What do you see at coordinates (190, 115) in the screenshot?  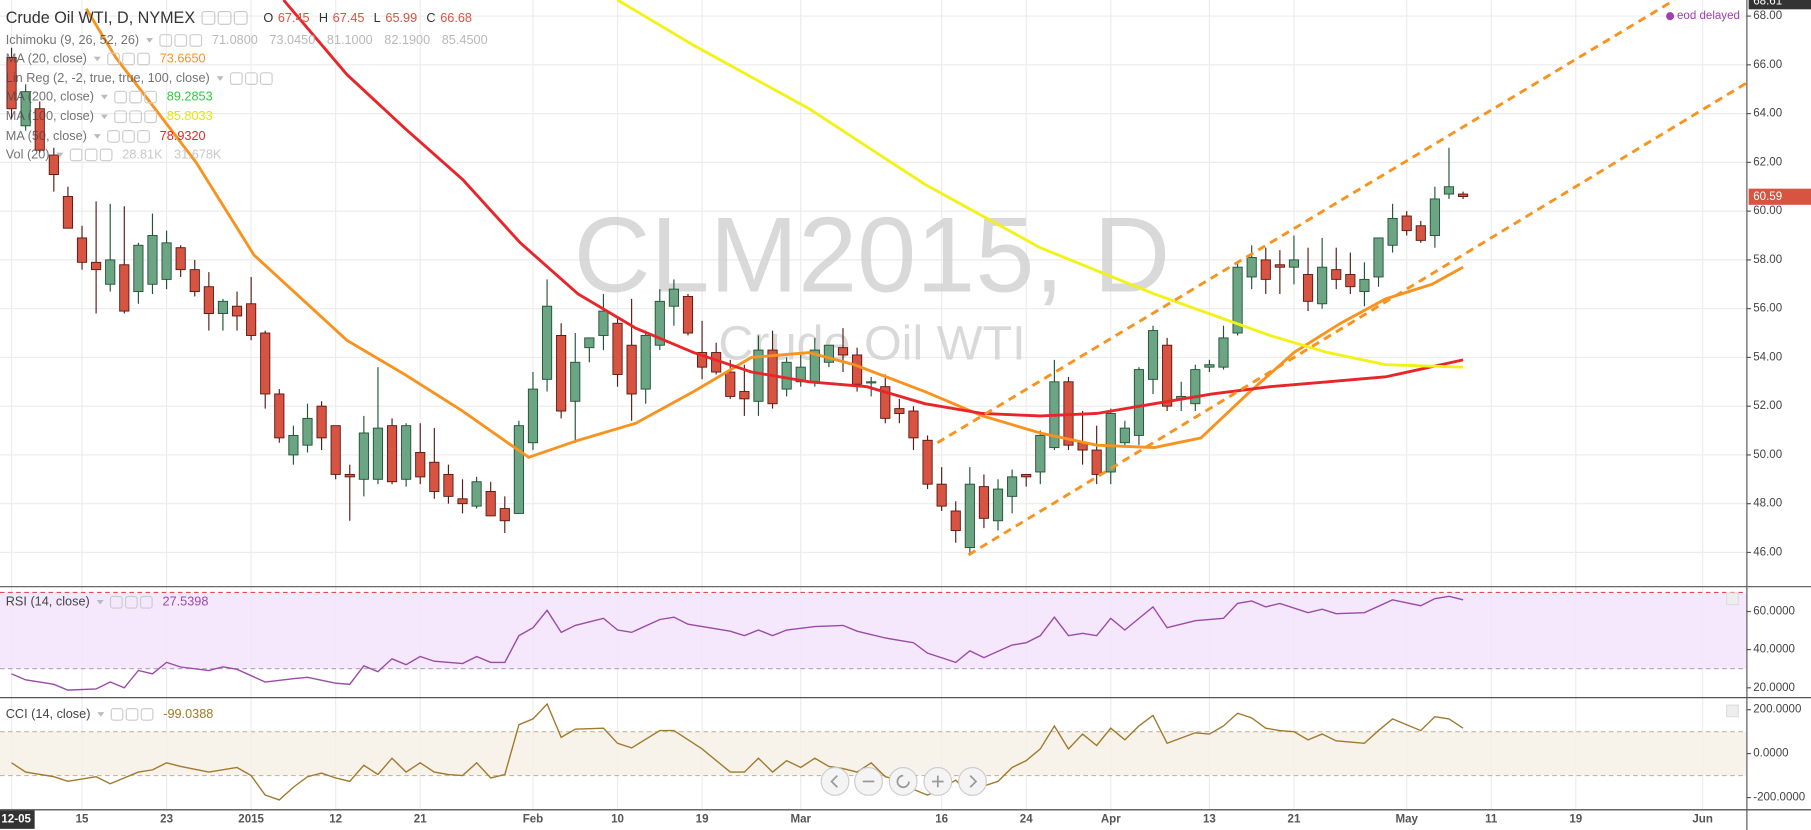 I see `indicator-value: 85.8033` at bounding box center [190, 115].